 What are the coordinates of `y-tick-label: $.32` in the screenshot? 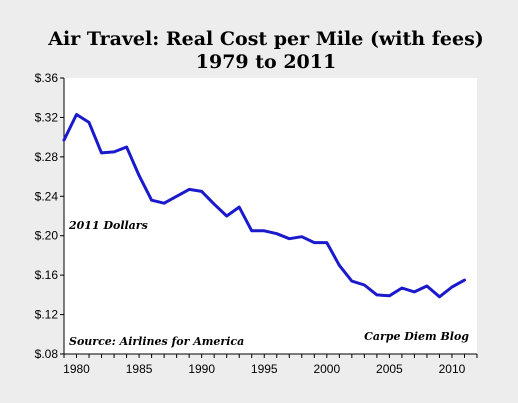 It's located at (47, 117).